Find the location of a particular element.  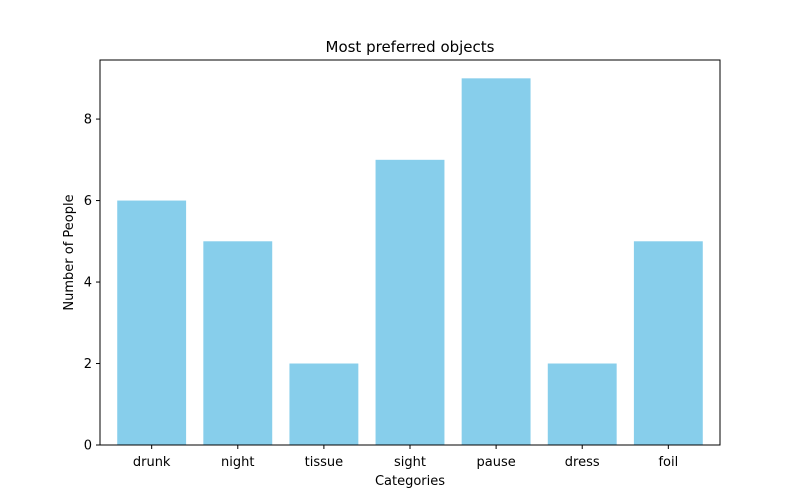

bar-sight is located at coordinates (410, 302).